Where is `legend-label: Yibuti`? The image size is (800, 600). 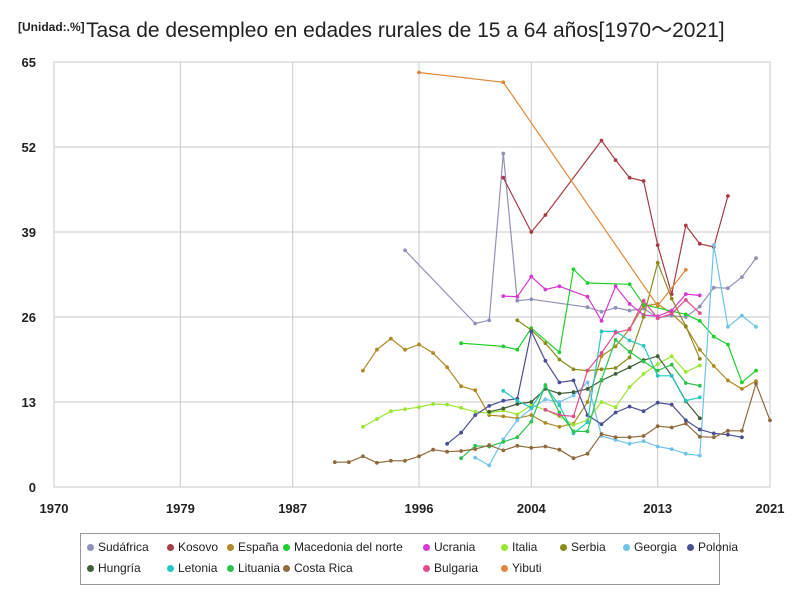 legend-label: Yibuti is located at coordinates (527, 568).